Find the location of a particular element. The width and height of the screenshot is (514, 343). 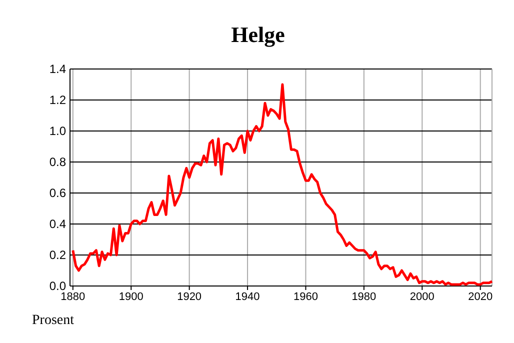

x-tick-label: 1900 is located at coordinates (131, 297).